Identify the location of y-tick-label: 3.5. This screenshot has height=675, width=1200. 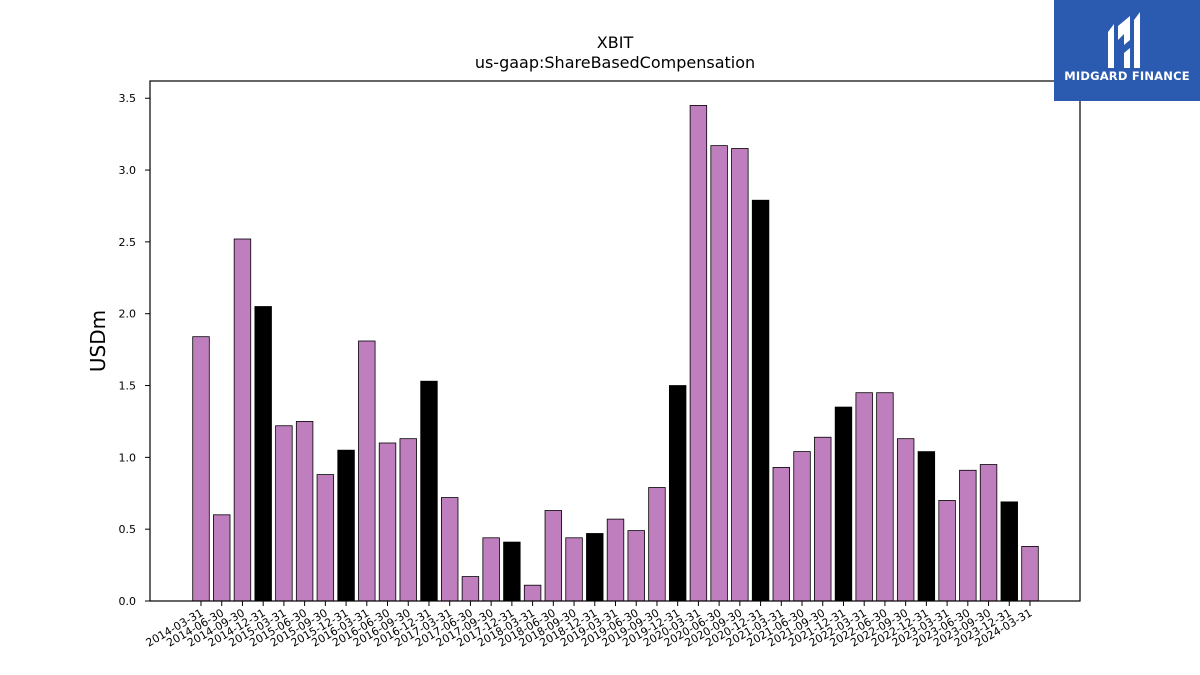
(128, 98).